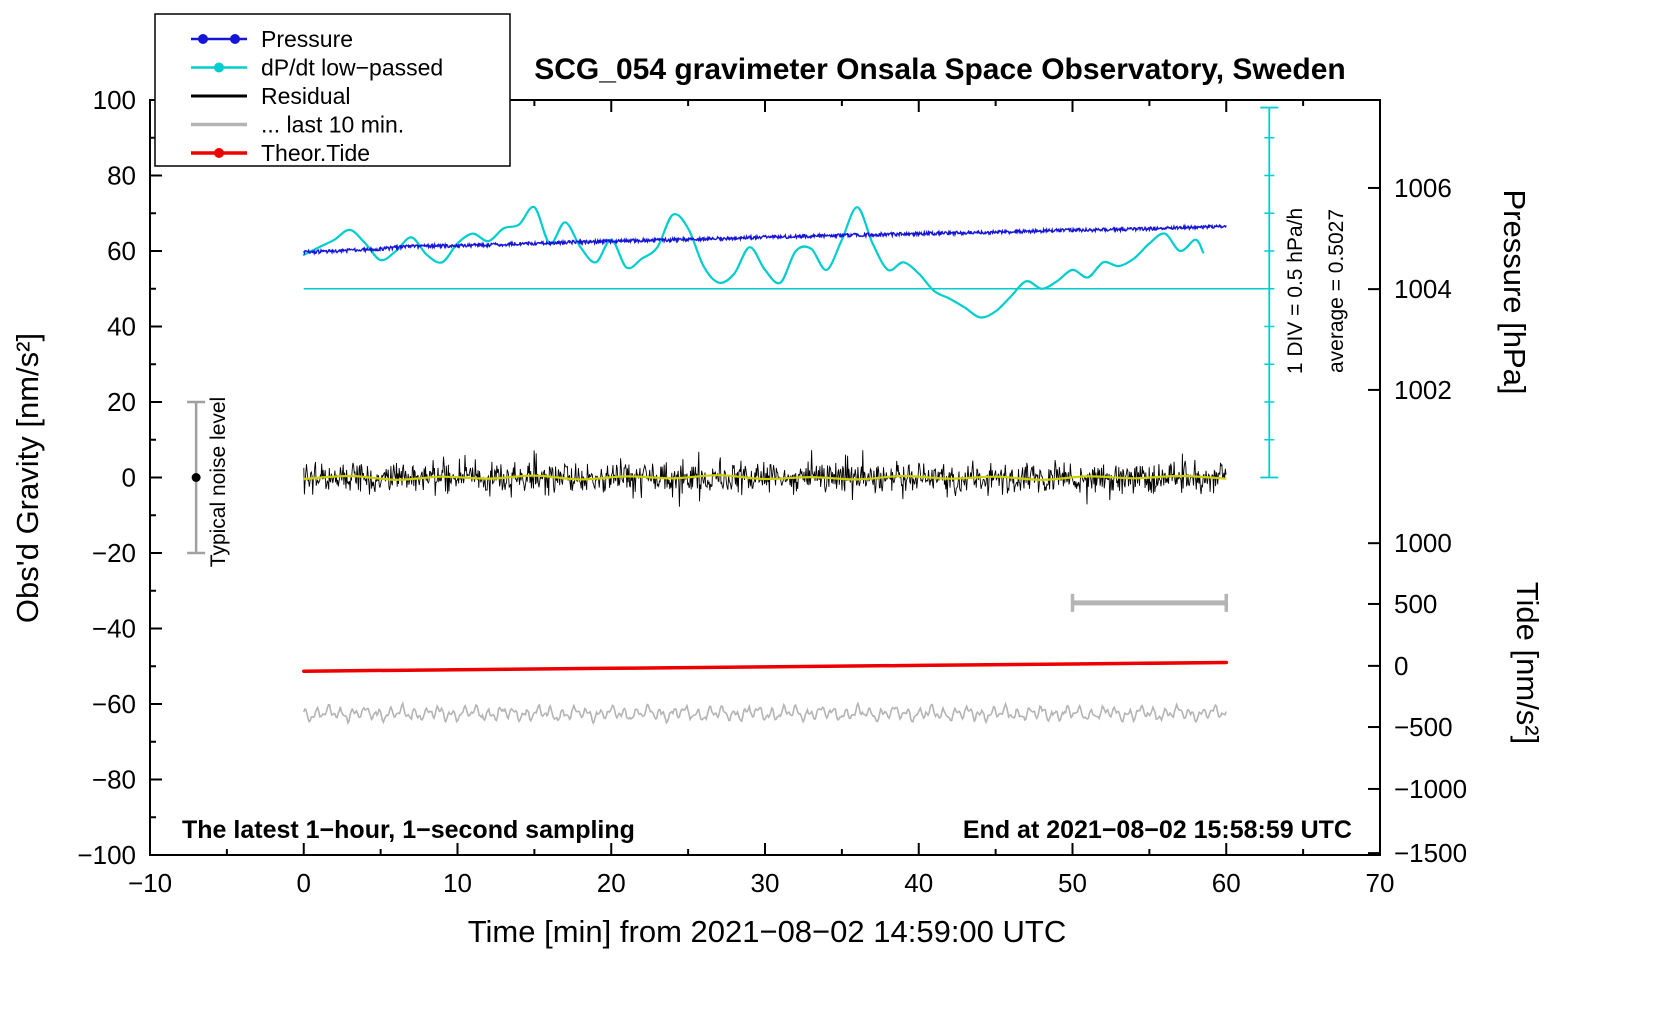 Image resolution: width=1660 pixels, height=1020 pixels. What do you see at coordinates (129, 478) in the screenshot?
I see `y-tick-label: 0` at bounding box center [129, 478].